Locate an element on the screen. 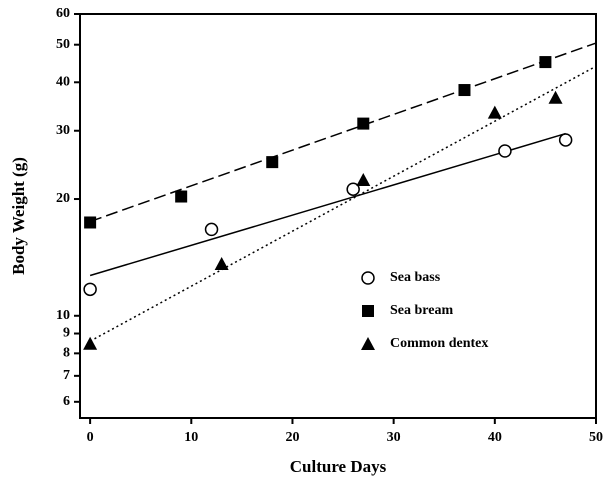 The height and width of the screenshot is (486, 606). legend-label: Sea bream is located at coordinates (421, 310).